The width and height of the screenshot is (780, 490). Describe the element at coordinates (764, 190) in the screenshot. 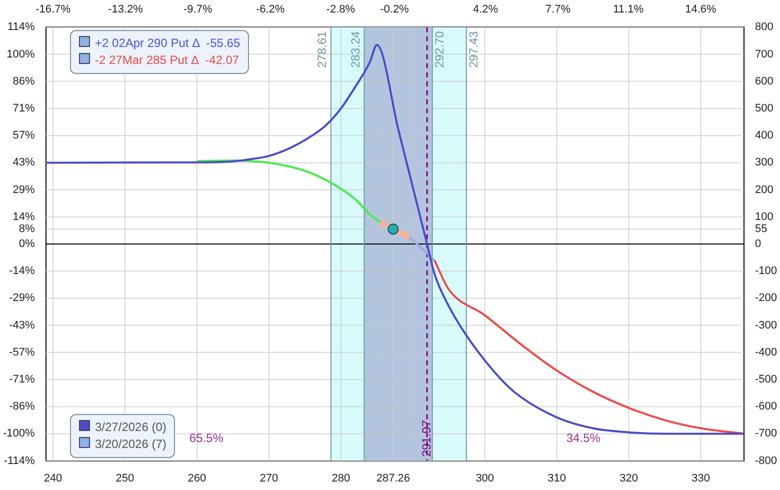

I see `y2-tick-label: 200` at that location.